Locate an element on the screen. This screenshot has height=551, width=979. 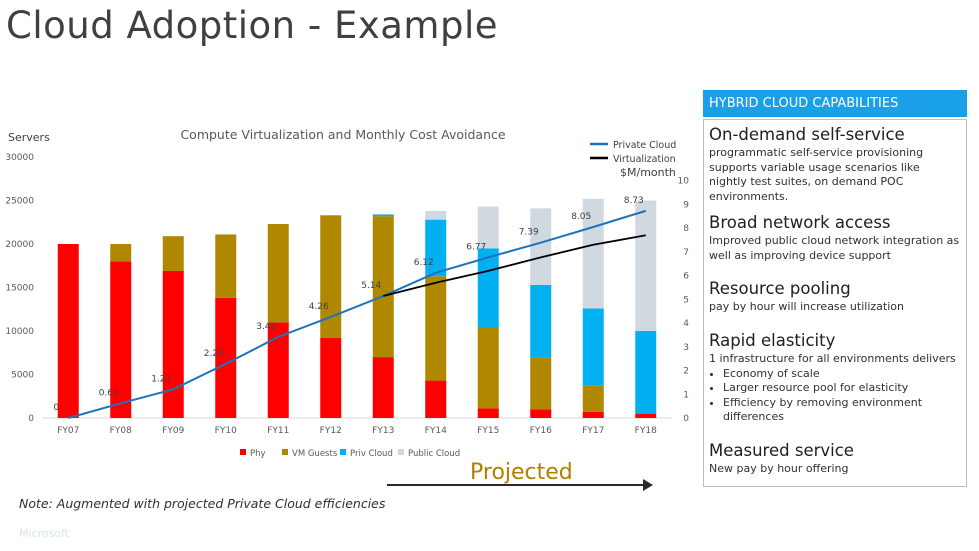
y2-tick-label: 10 is located at coordinates (684, 182).